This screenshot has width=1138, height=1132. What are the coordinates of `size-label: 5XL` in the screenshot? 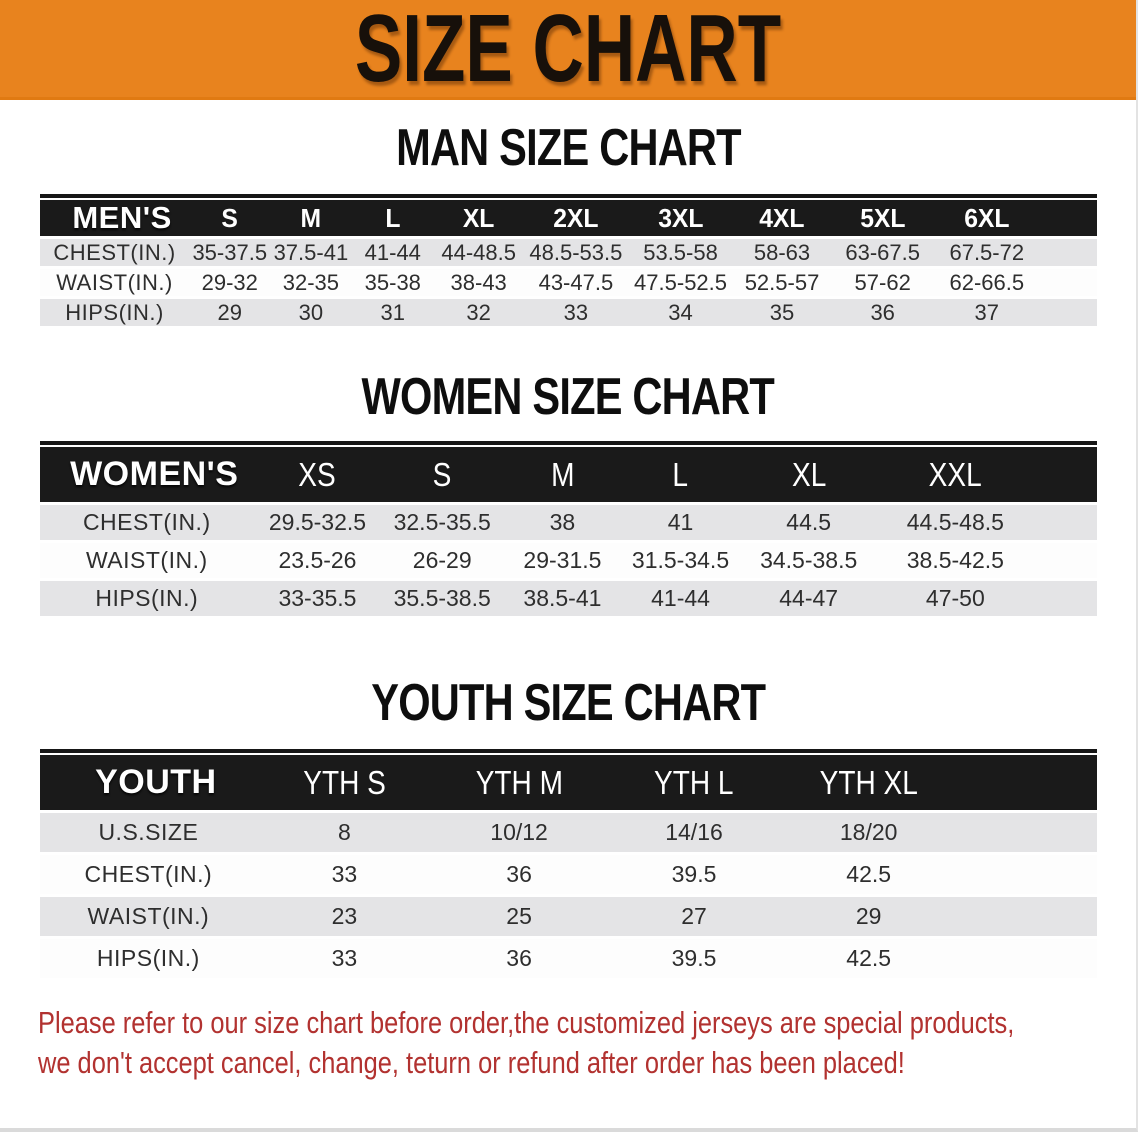 It's located at (883, 217).